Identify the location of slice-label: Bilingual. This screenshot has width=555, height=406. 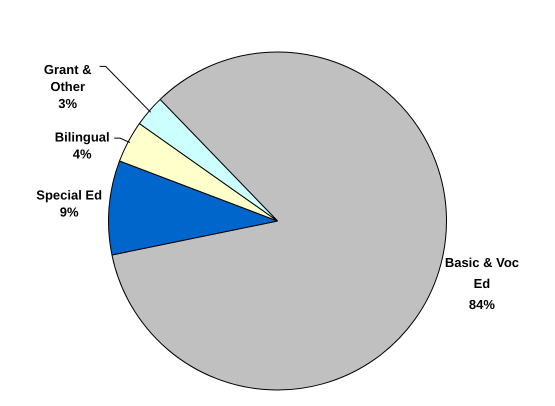
(82, 137).